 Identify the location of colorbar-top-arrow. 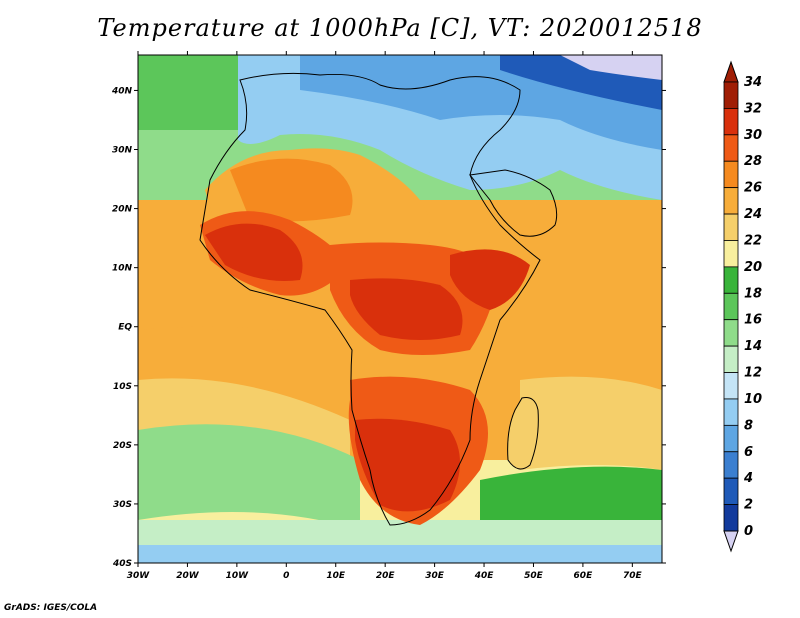
(731, 71).